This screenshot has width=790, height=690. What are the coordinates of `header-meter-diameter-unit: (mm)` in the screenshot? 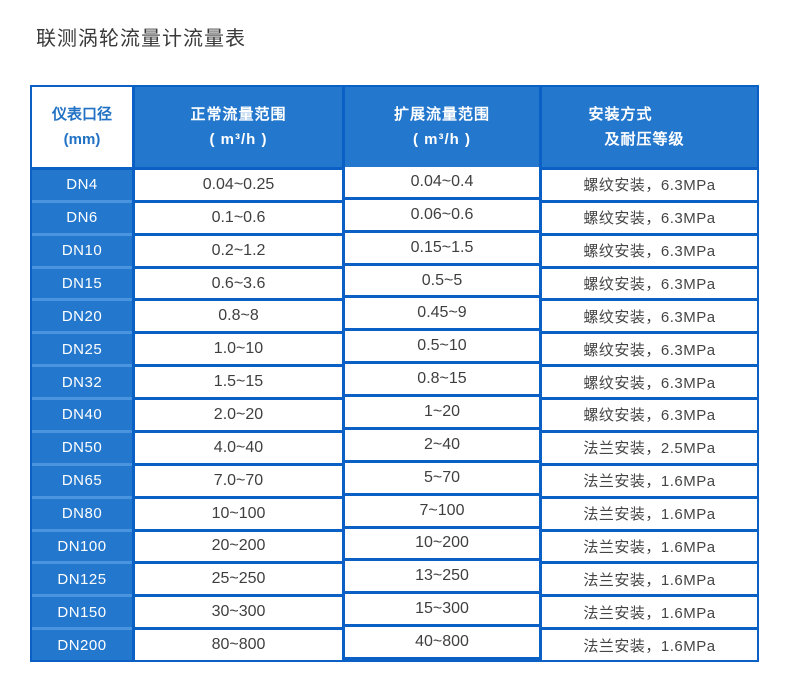 It's located at (82, 139).